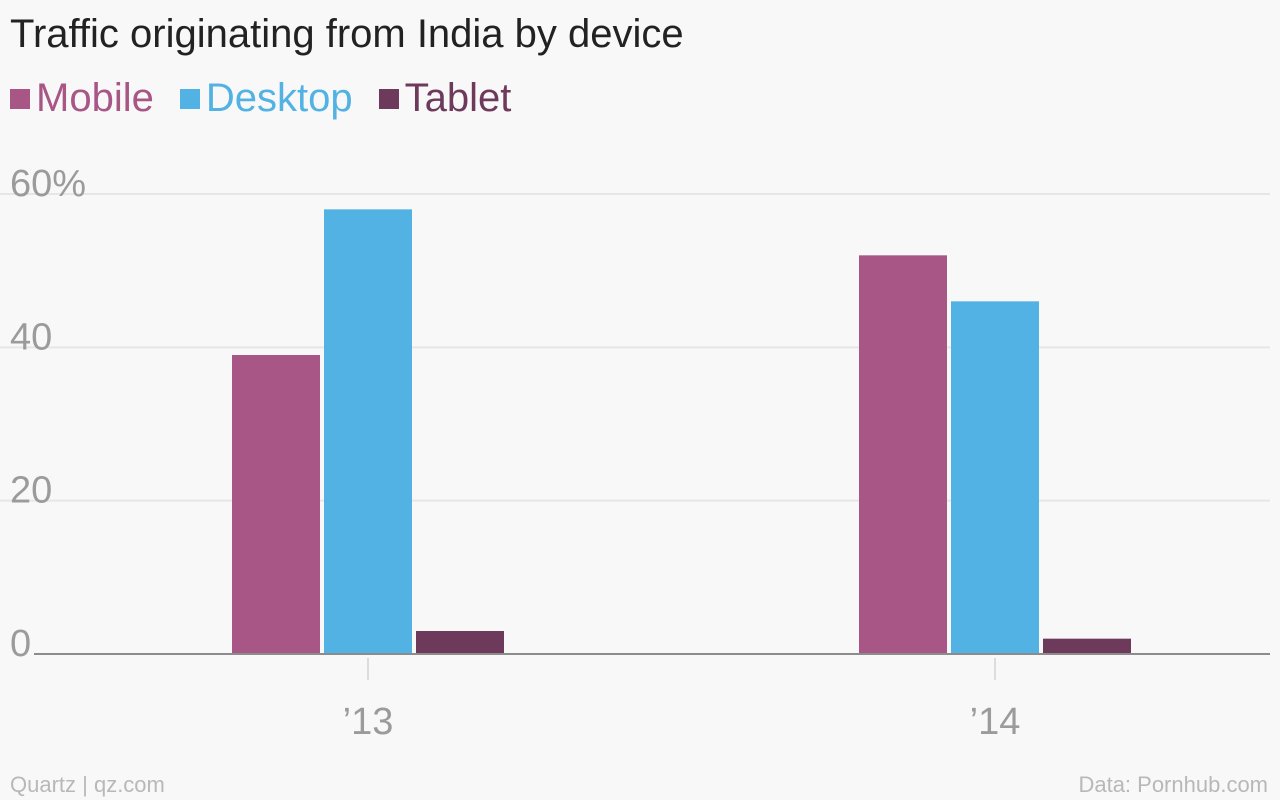 The width and height of the screenshot is (1280, 800). What do you see at coordinates (1173, 784) in the screenshot?
I see `data-source-text: Data: Pornhub.com` at bounding box center [1173, 784].